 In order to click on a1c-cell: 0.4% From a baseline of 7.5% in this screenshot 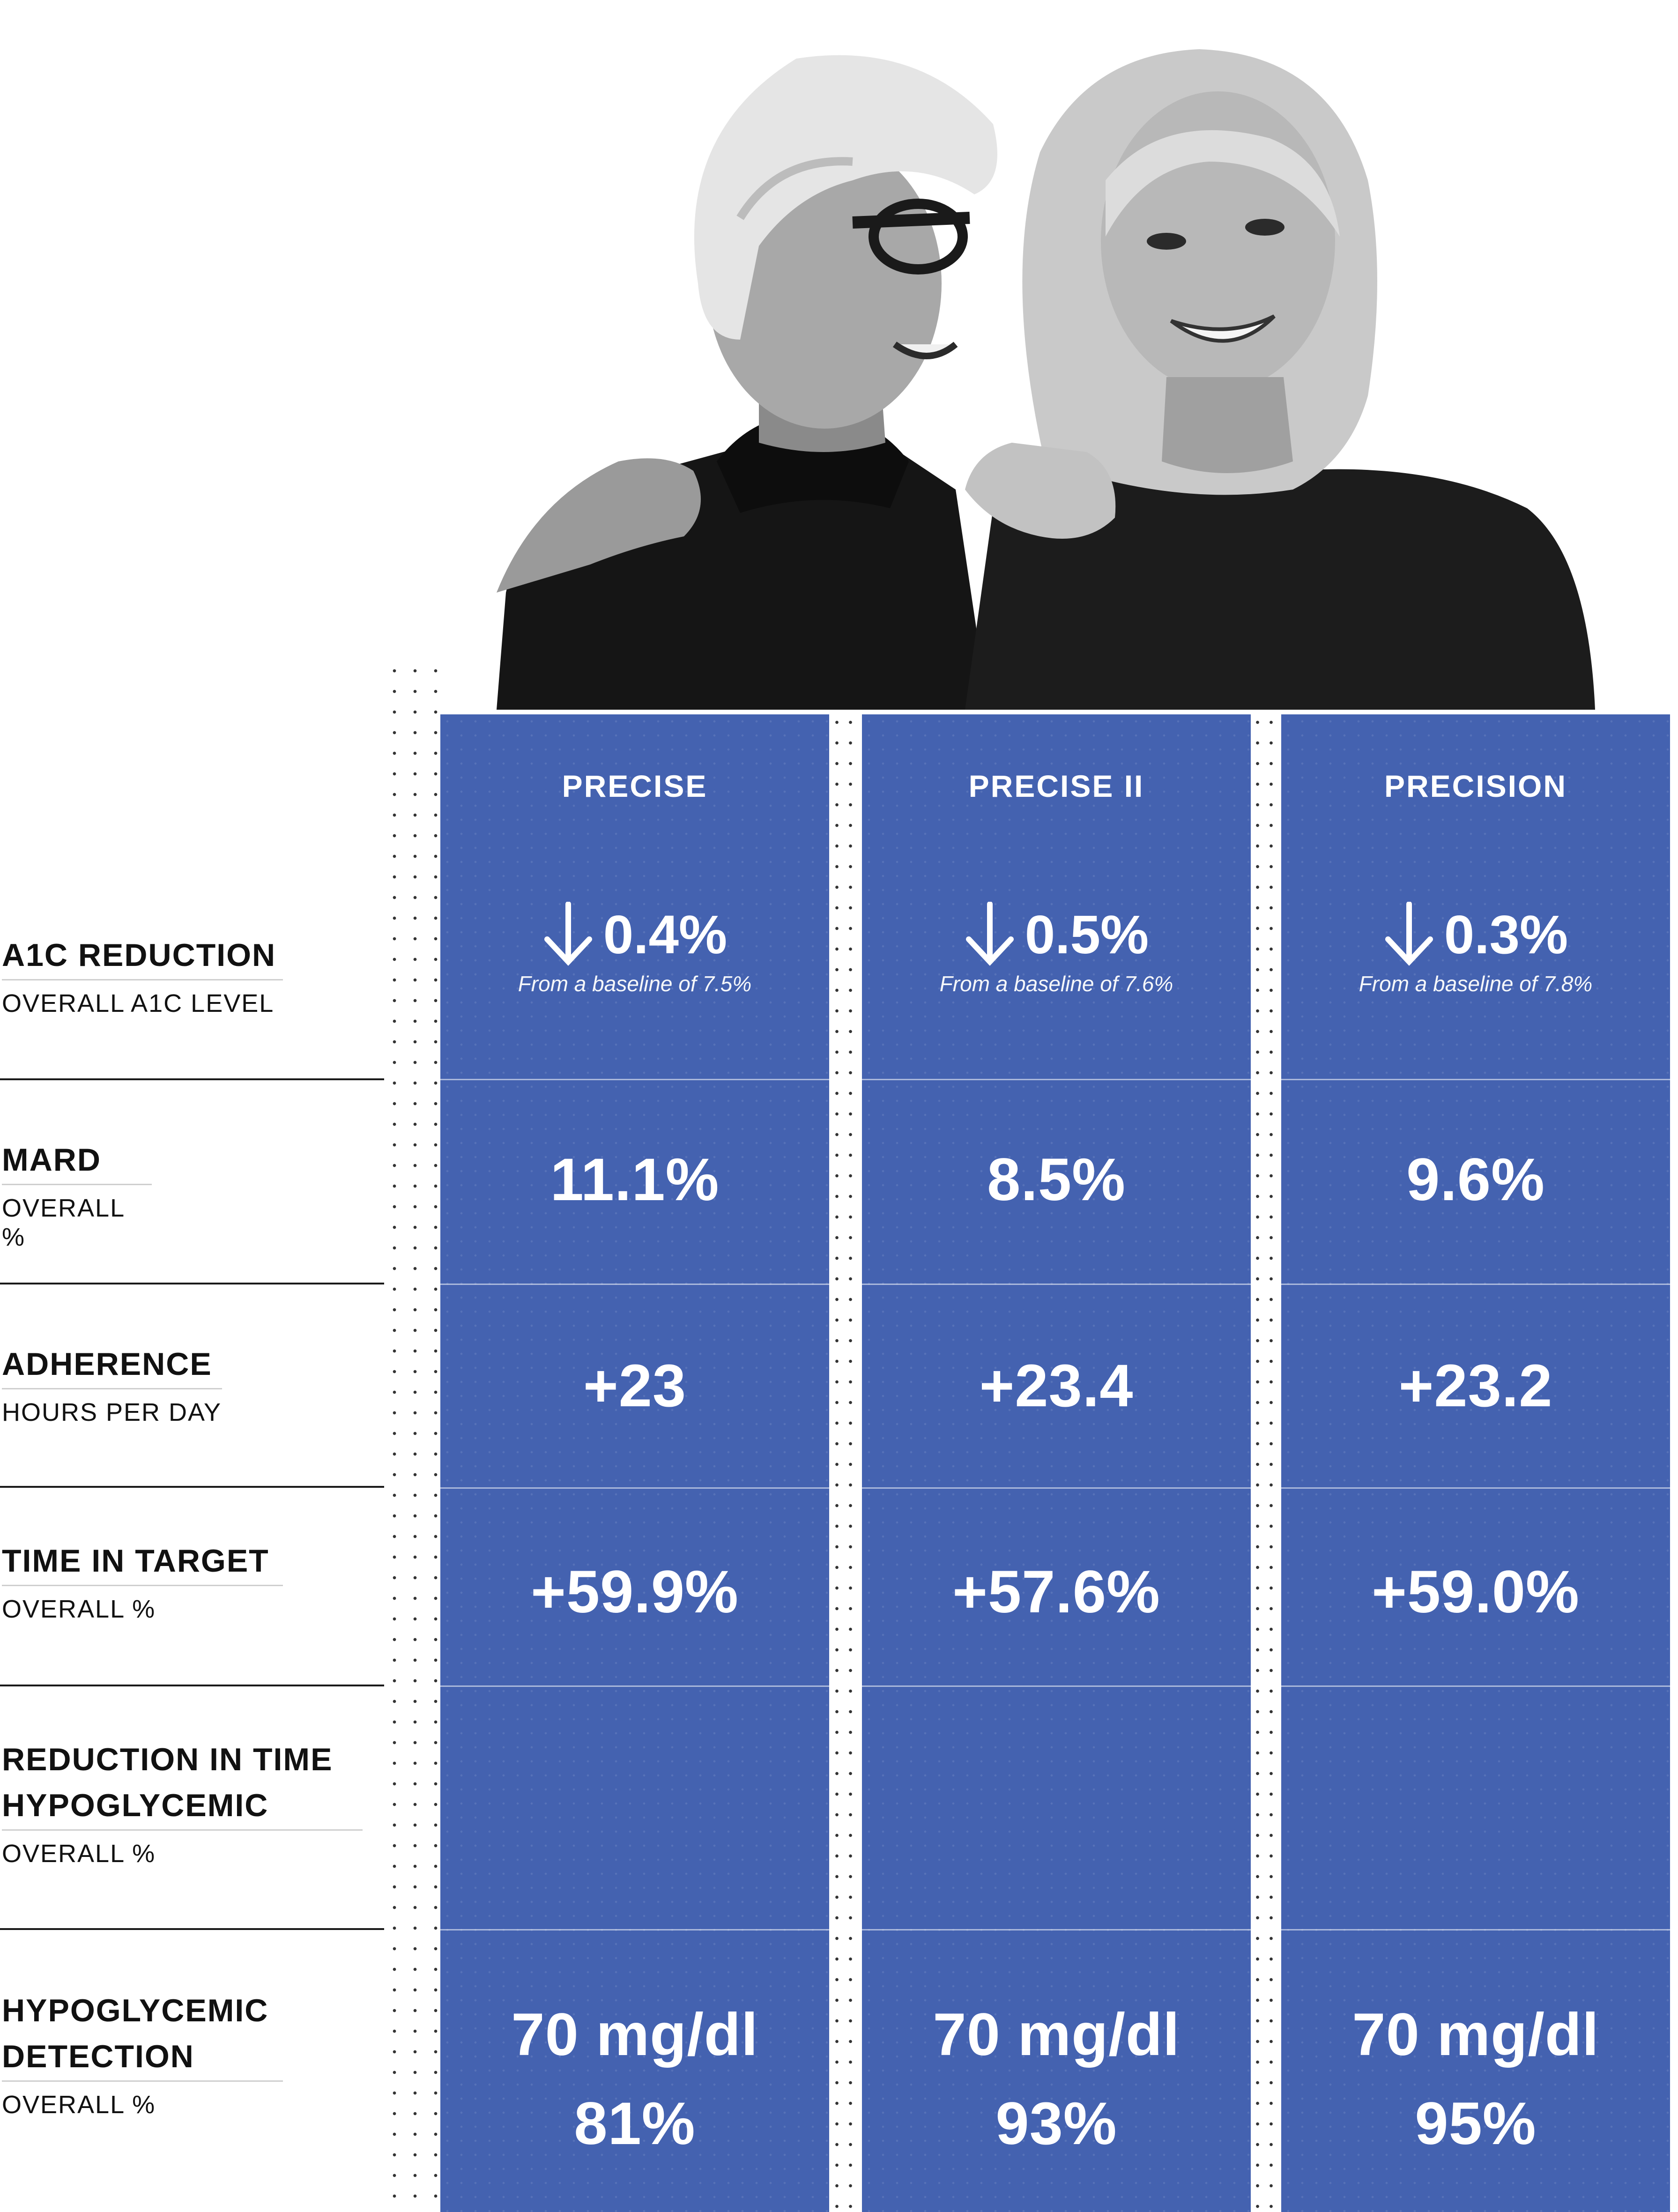, I will do `click(634, 949)`.